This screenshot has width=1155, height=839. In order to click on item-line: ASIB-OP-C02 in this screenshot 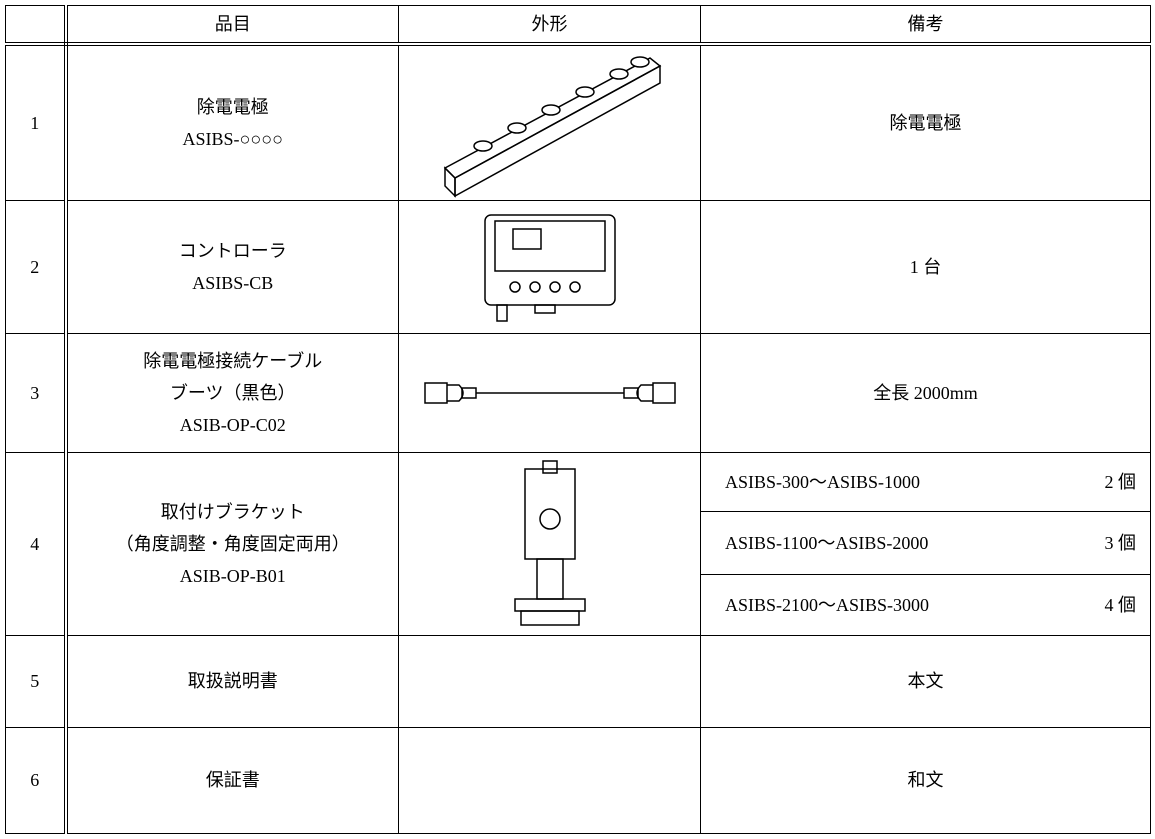, I will do `click(232, 424)`.